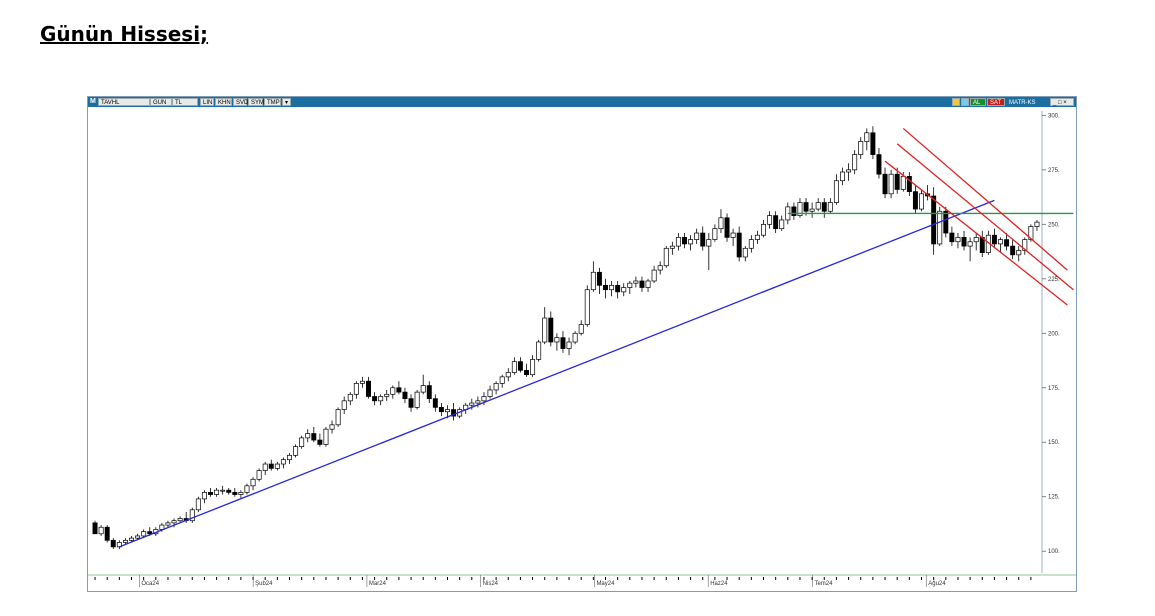 This screenshot has width=1155, height=616. Describe the element at coordinates (1054, 498) in the screenshot. I see `y-tick-label: 125.` at that location.